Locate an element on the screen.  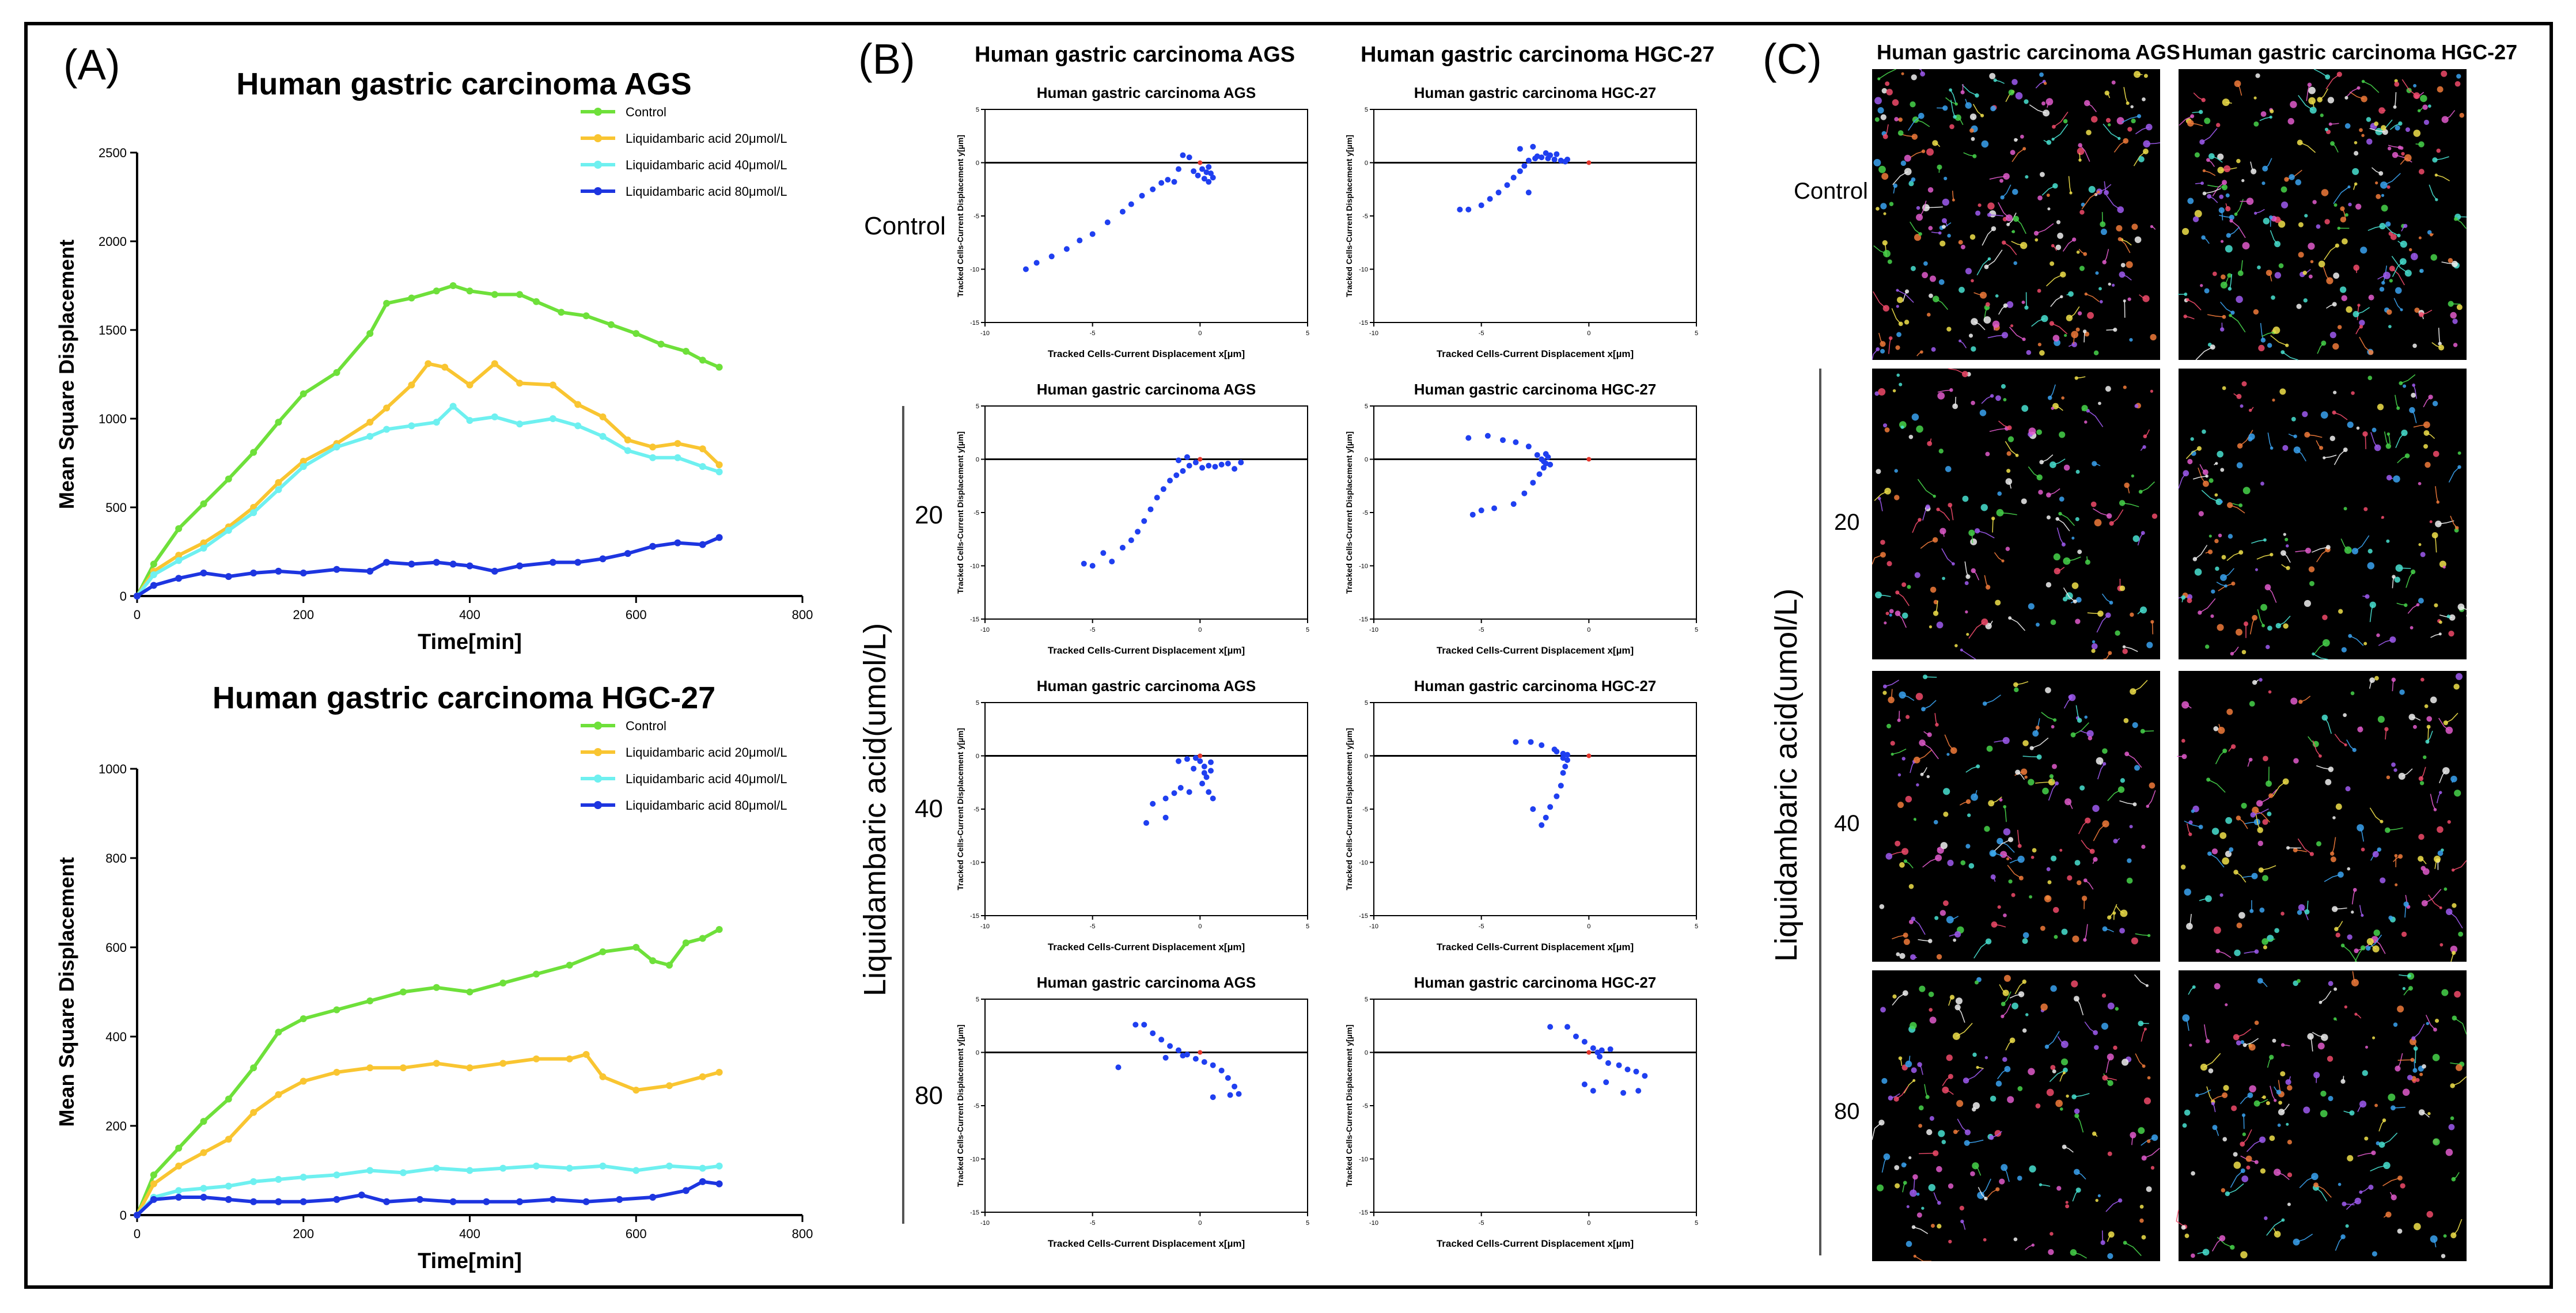
x-tick-label: 5 is located at coordinates (1697, 630).